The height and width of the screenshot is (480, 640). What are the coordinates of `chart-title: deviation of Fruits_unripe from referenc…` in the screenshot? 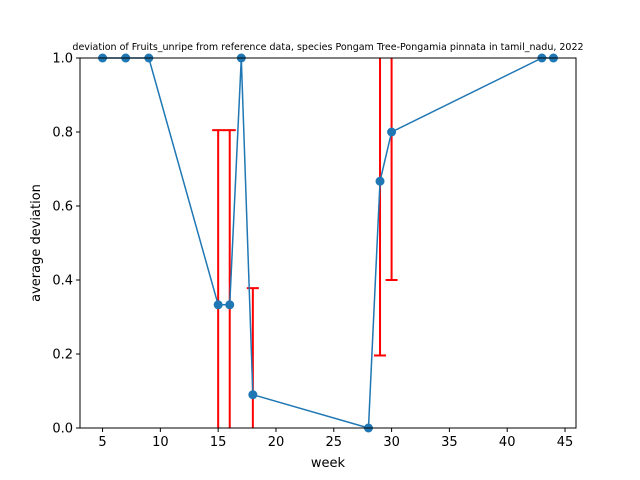 It's located at (327, 47).